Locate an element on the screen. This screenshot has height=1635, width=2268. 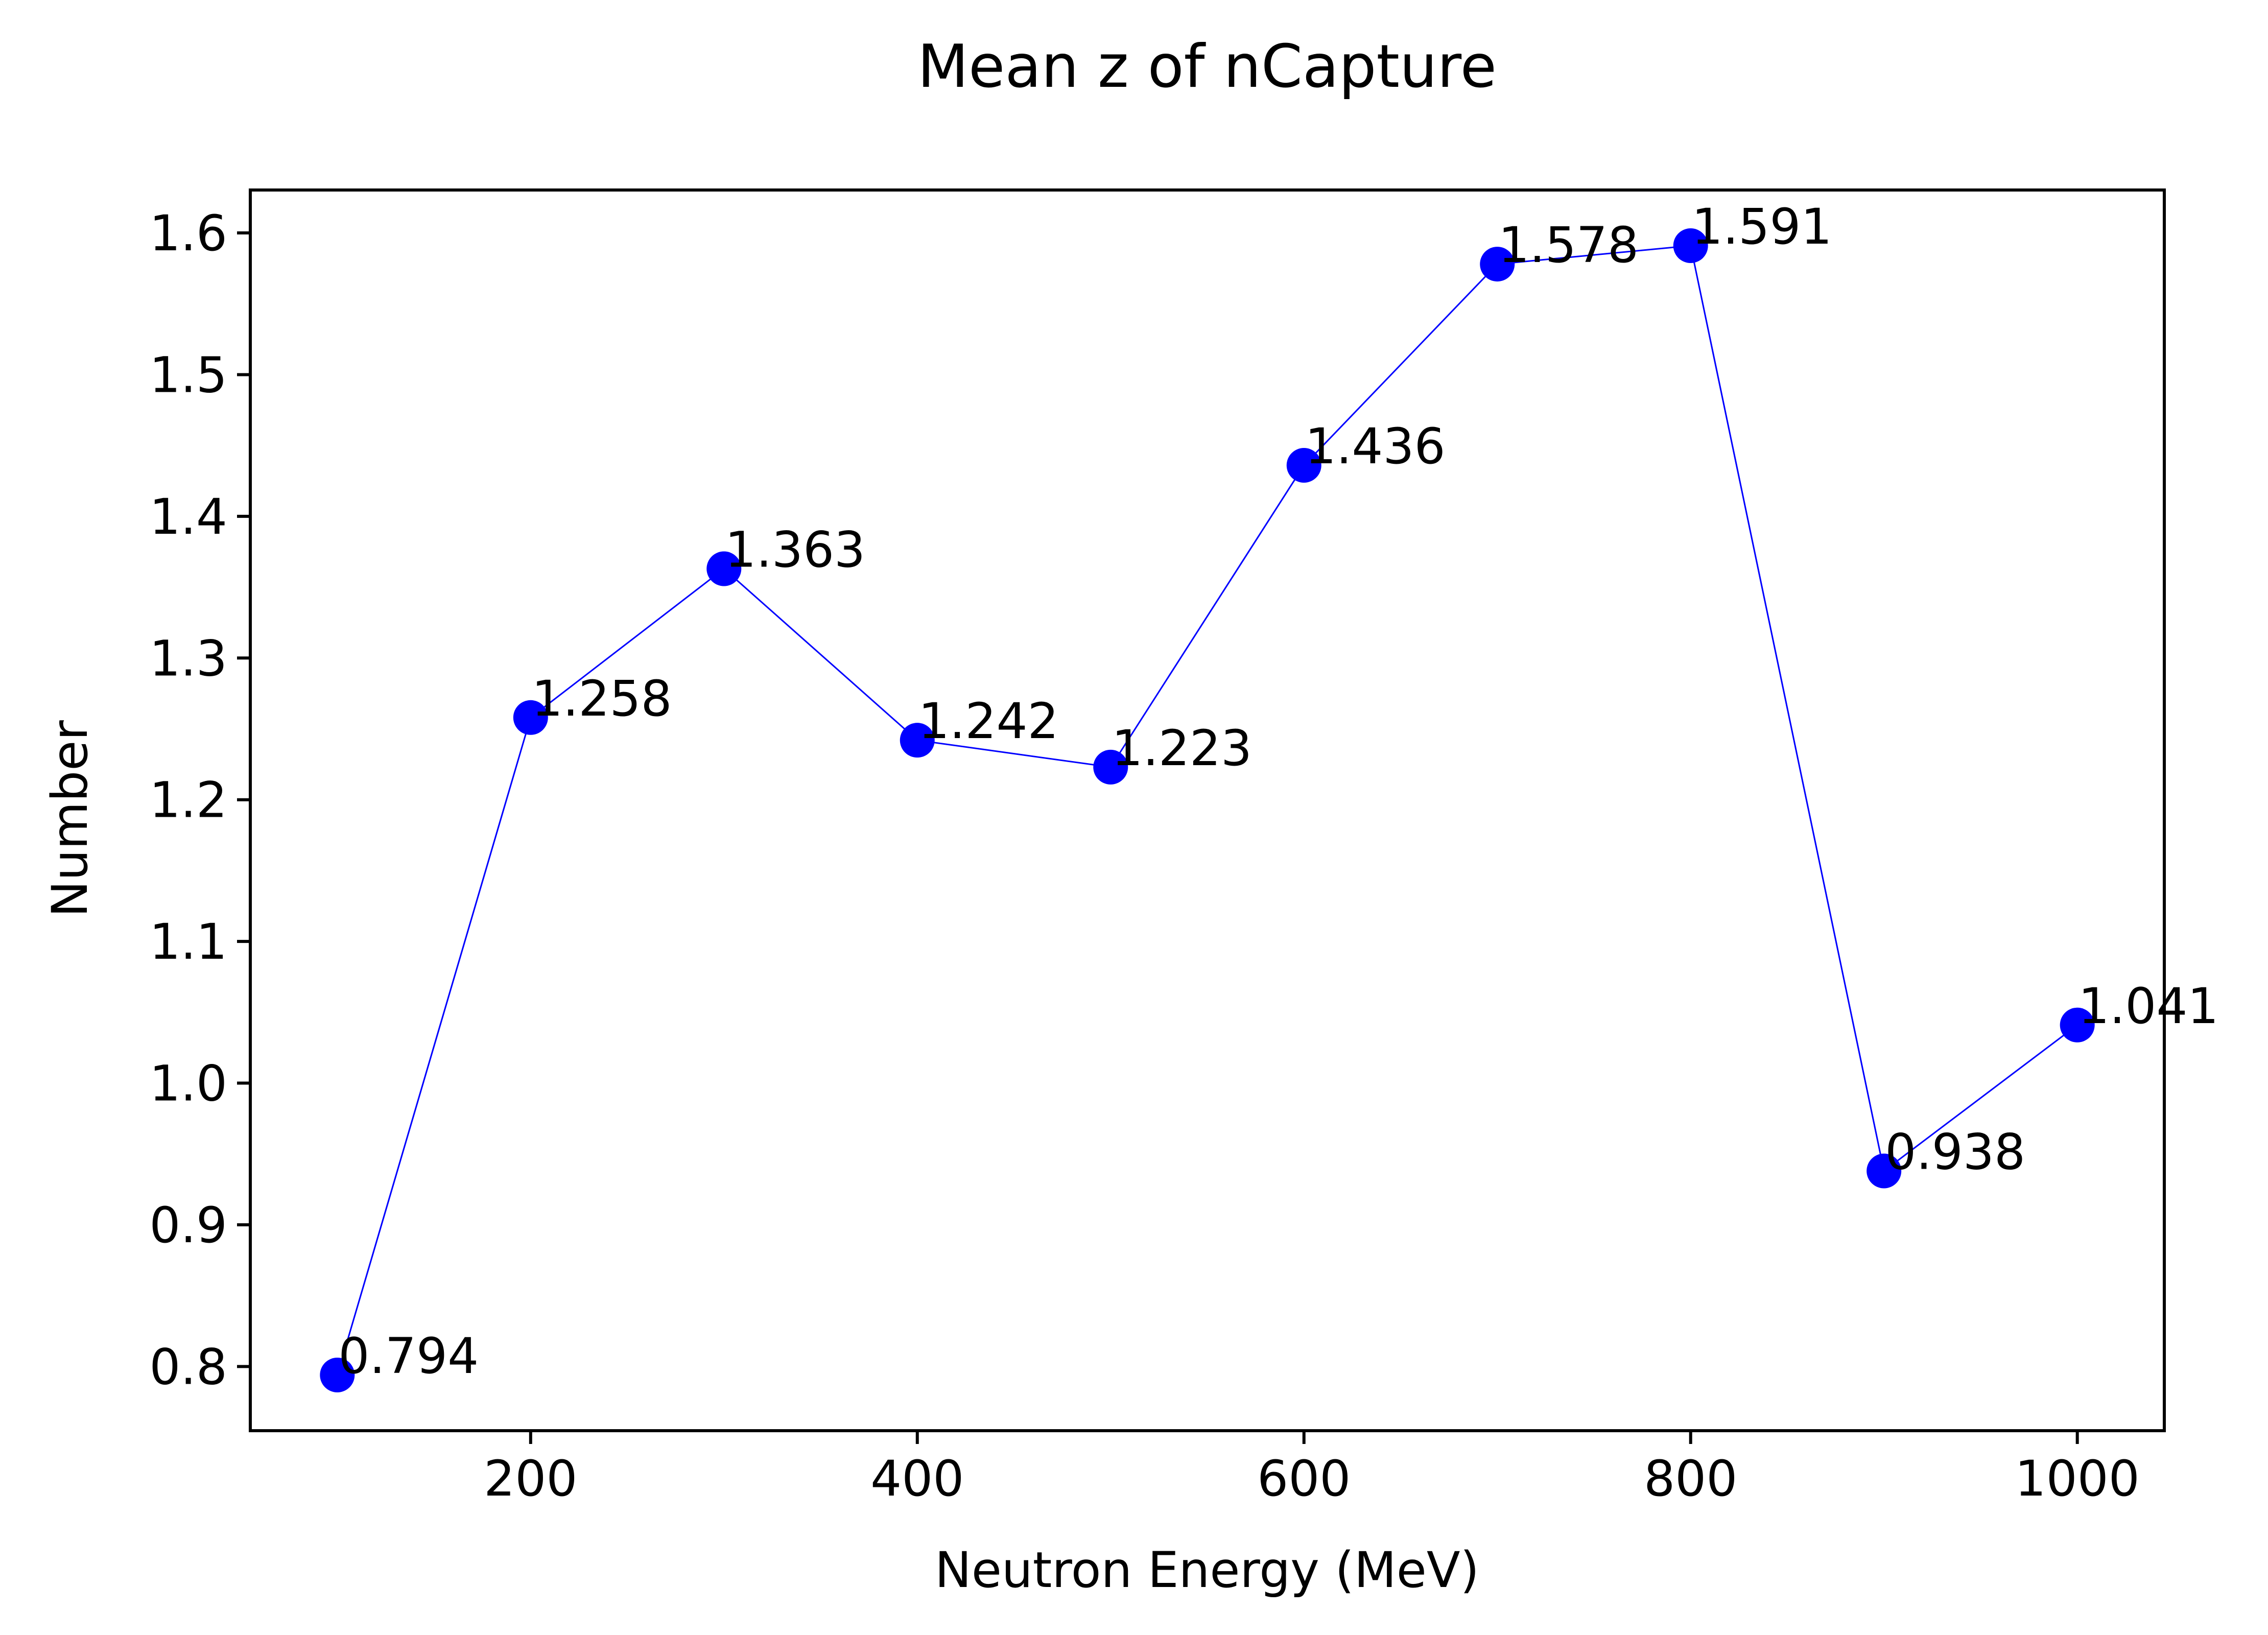
data-label: 0.794 is located at coordinates (408, 1356).